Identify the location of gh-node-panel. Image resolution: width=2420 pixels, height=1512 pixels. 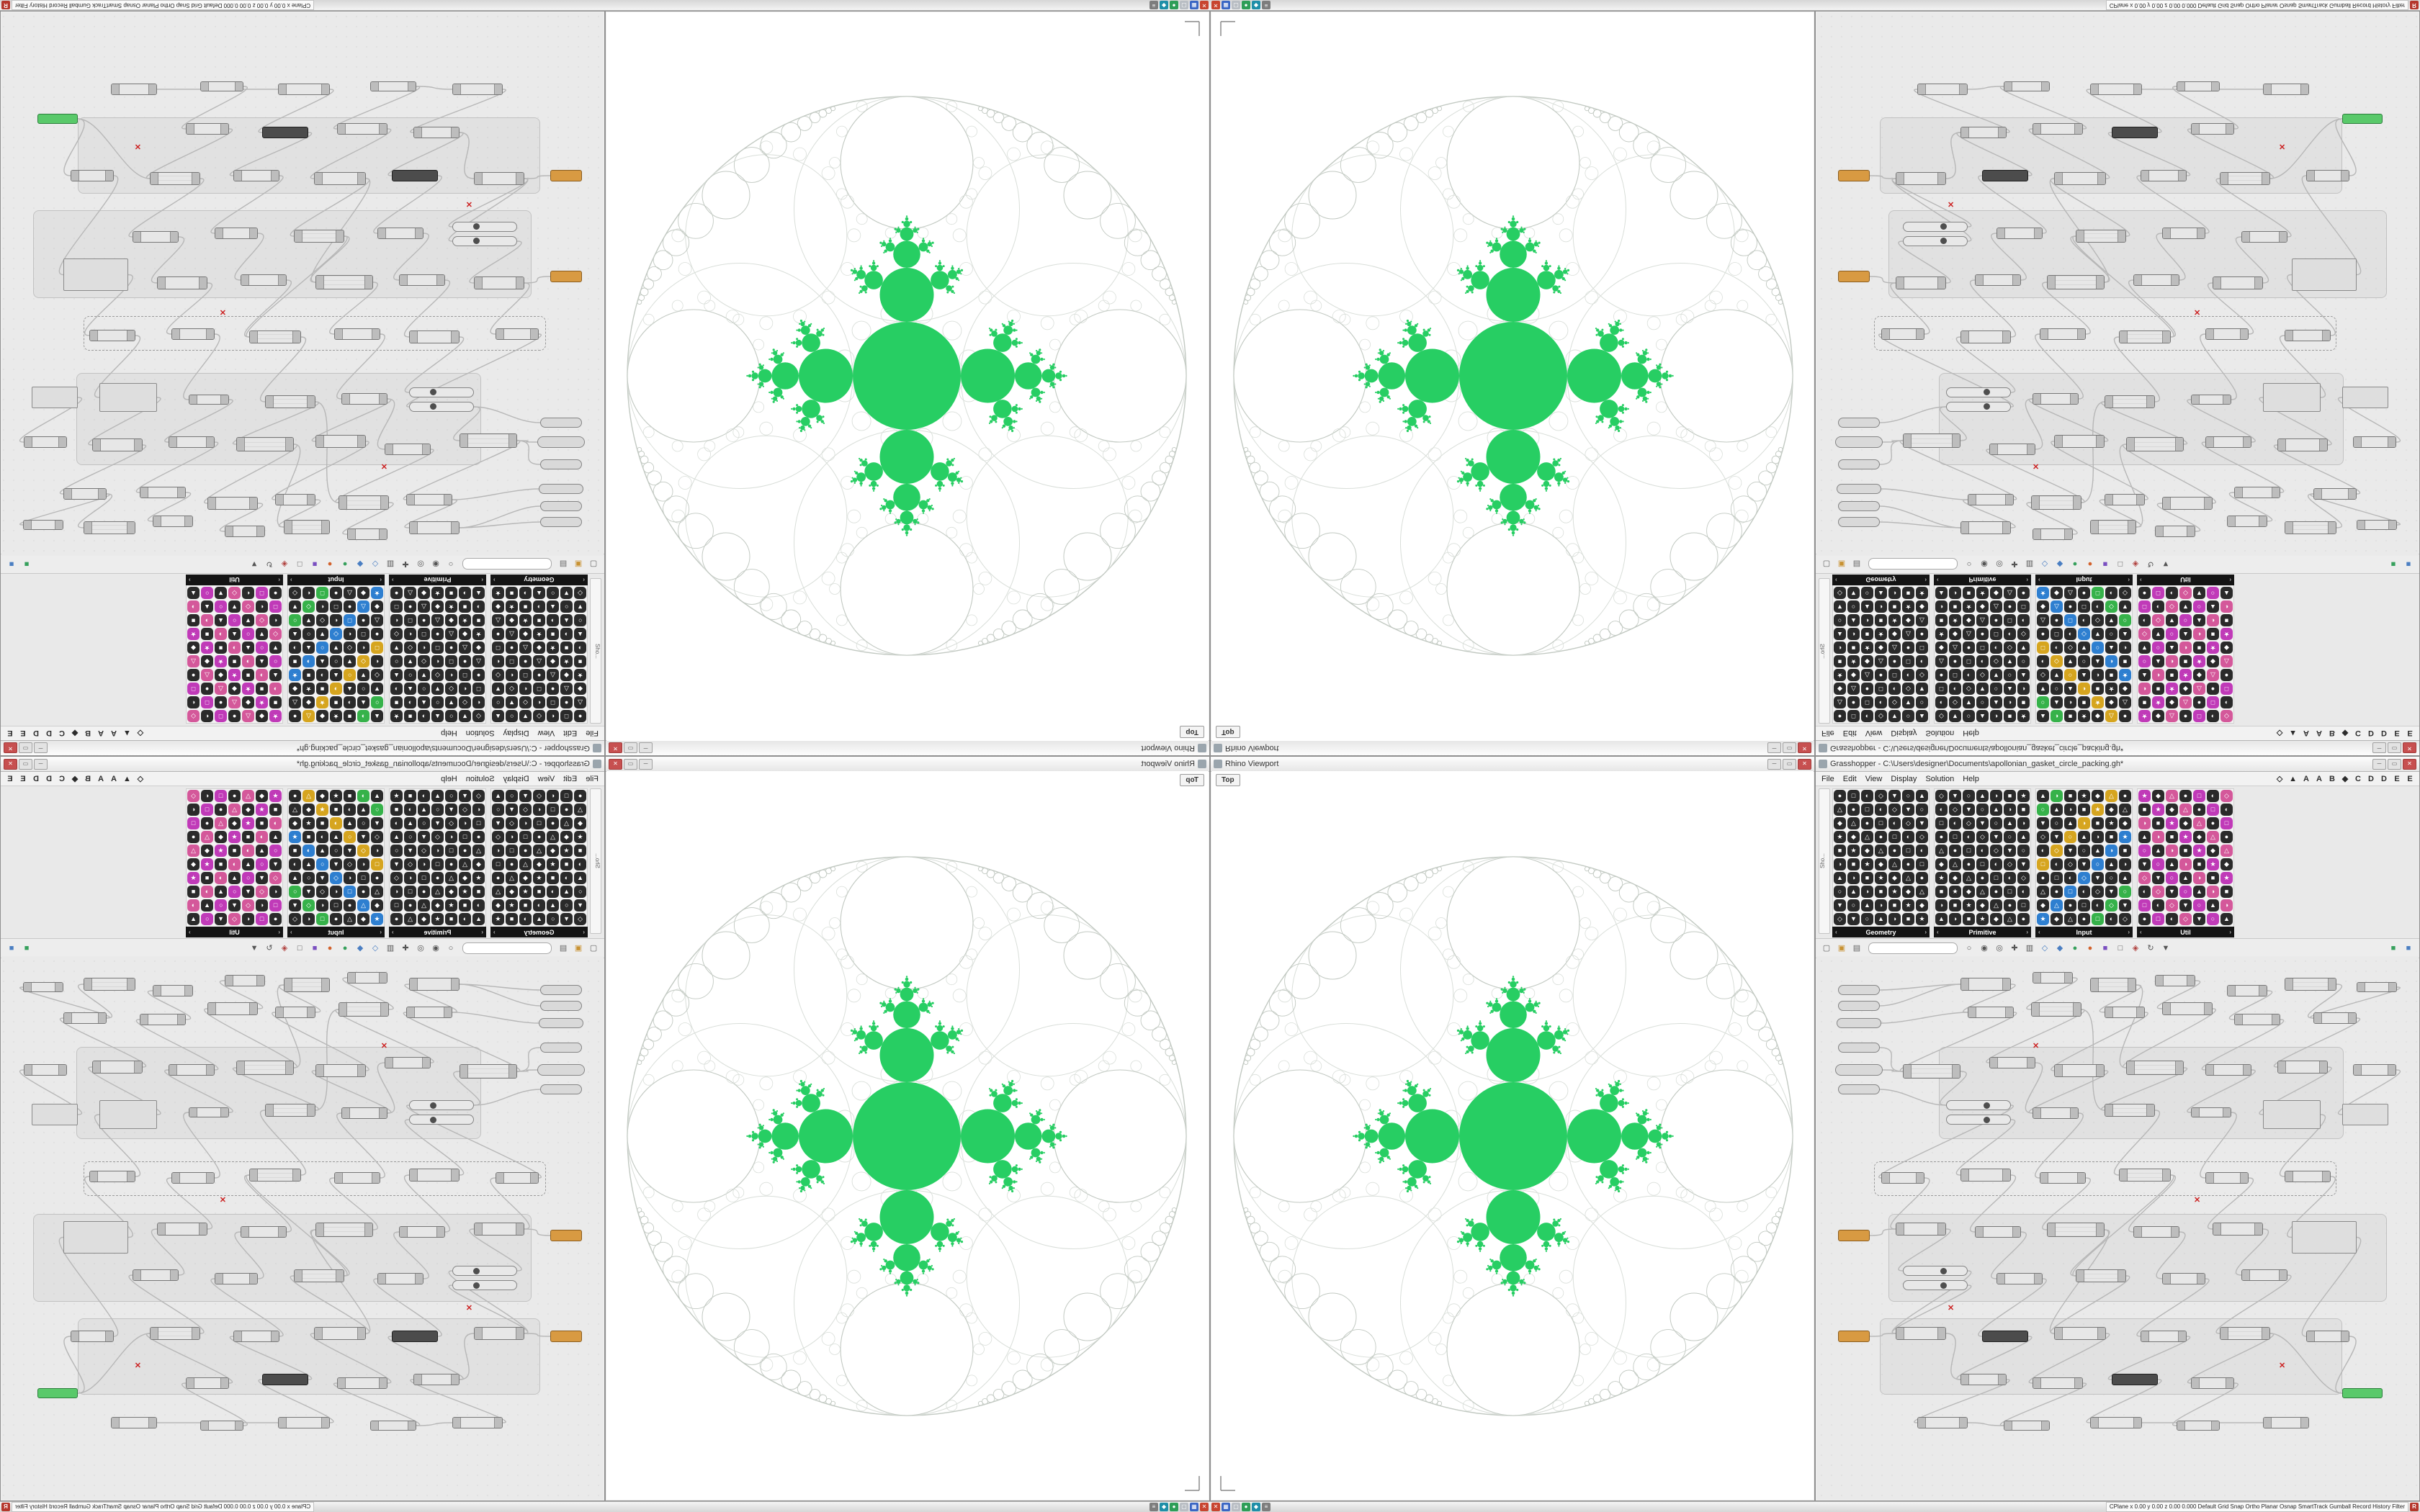
(95, 274).